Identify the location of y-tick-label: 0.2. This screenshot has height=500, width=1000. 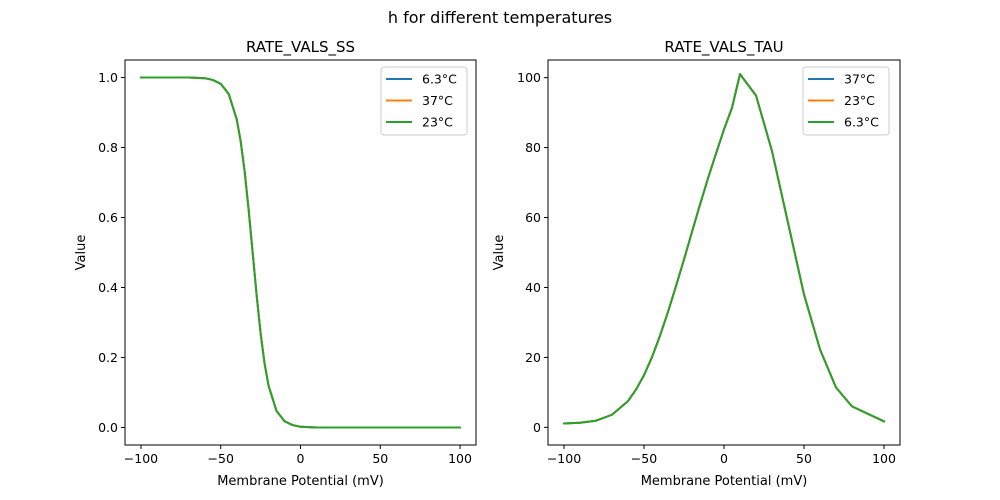
(108, 357).